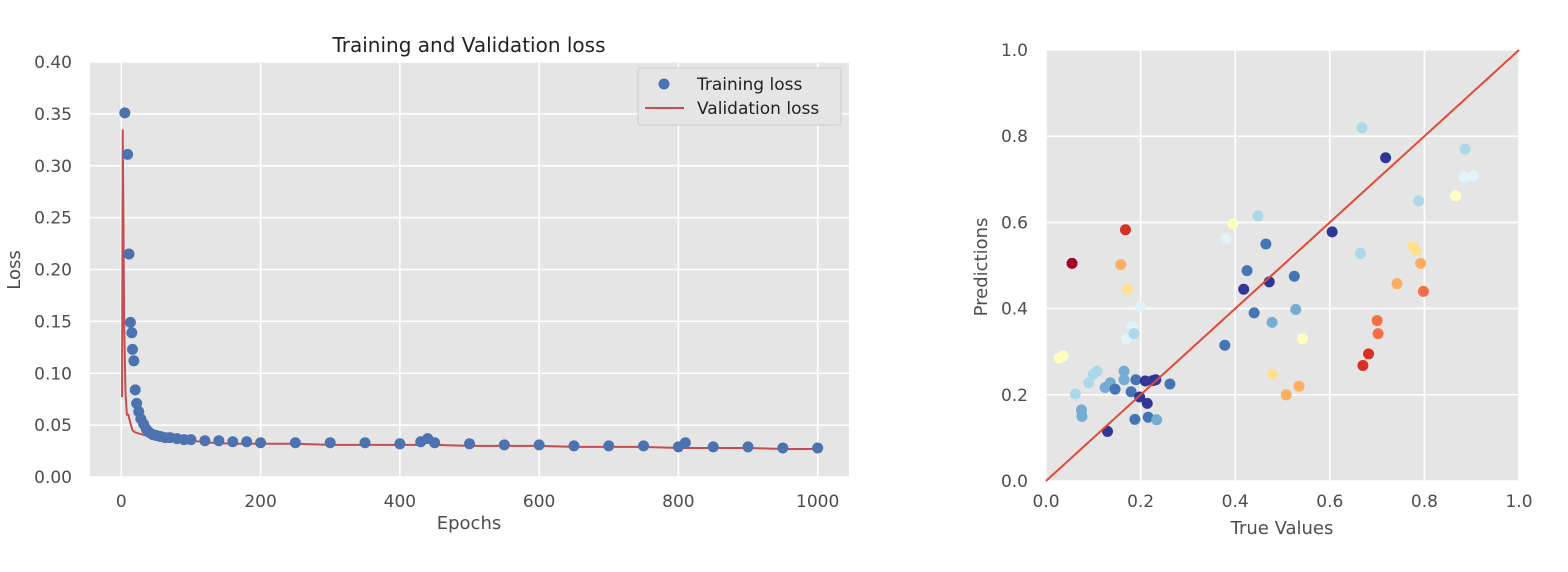 The width and height of the screenshot is (1568, 572). I want to click on loss-x-tick-label: 800, so click(678, 502).